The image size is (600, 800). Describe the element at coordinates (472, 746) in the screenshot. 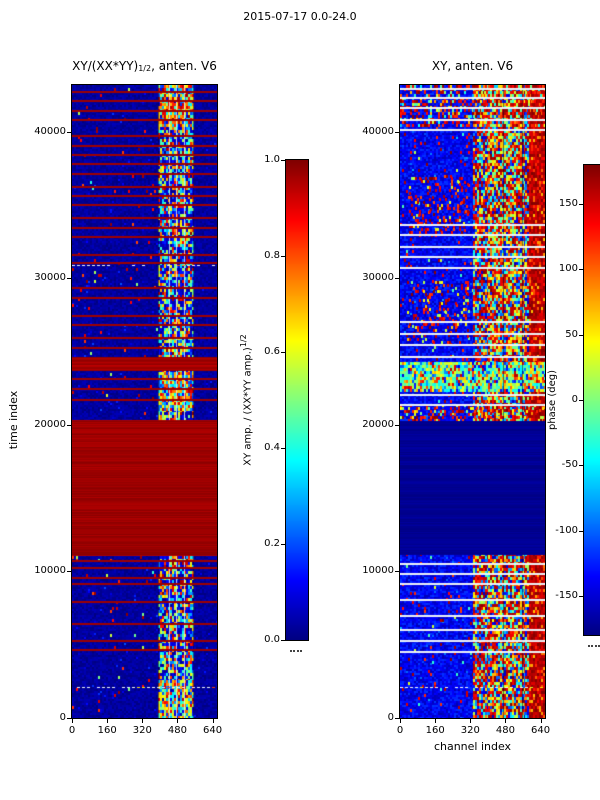

I see `right-x-axis-label: channel index` at that location.